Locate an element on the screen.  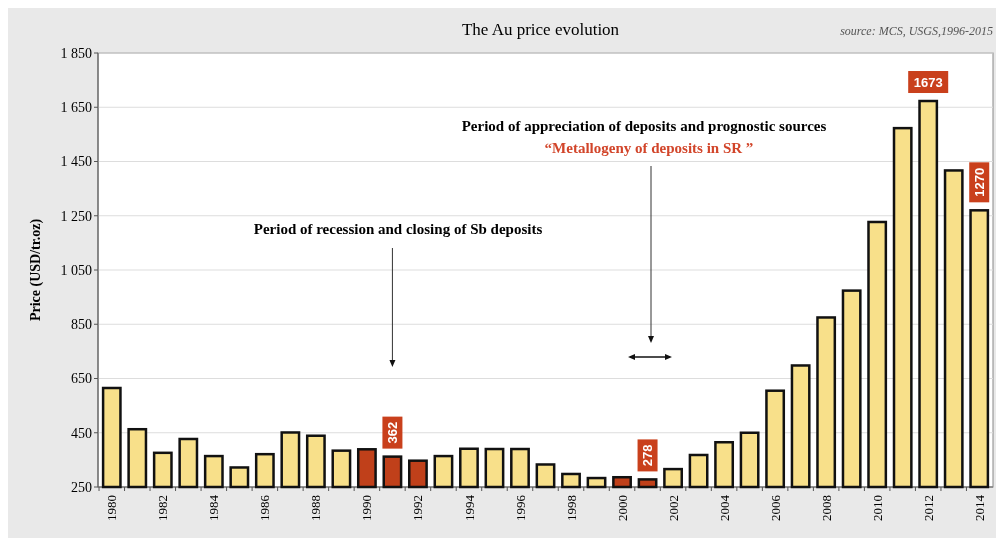
x-tick-label: 1988 is located at coordinates (316, 508).